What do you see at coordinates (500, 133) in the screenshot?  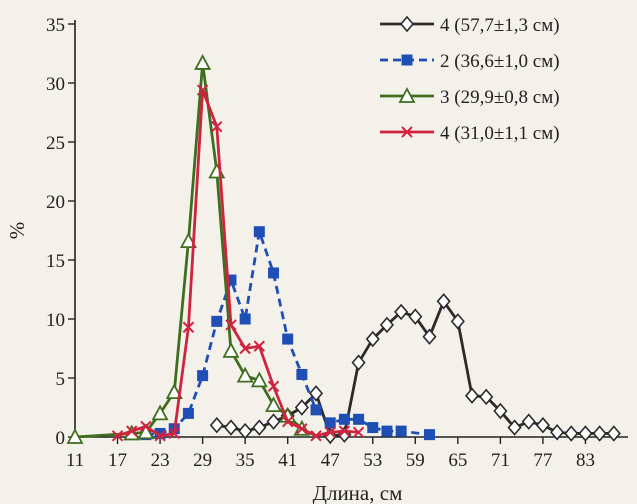 I see `legend-label: 4 (31,0±1,1 см)` at bounding box center [500, 133].